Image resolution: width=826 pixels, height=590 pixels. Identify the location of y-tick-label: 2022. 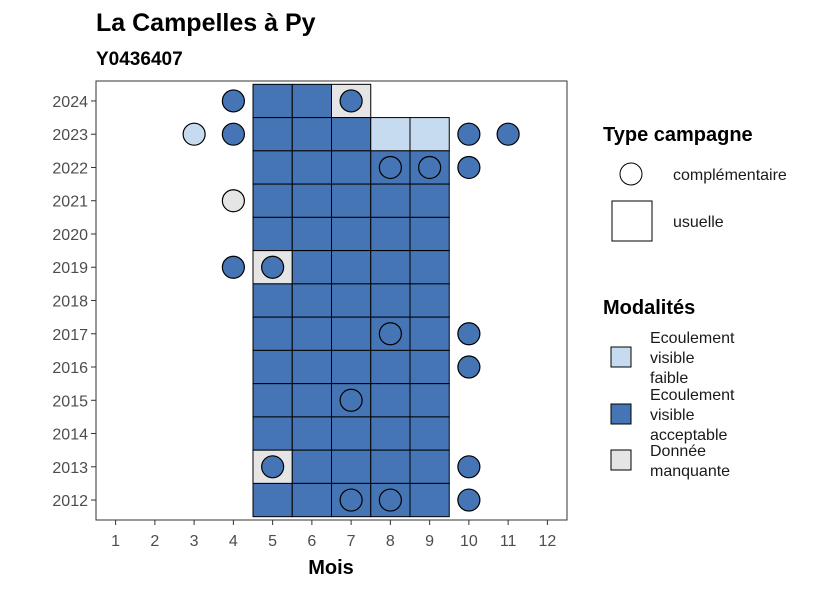
(70, 168).